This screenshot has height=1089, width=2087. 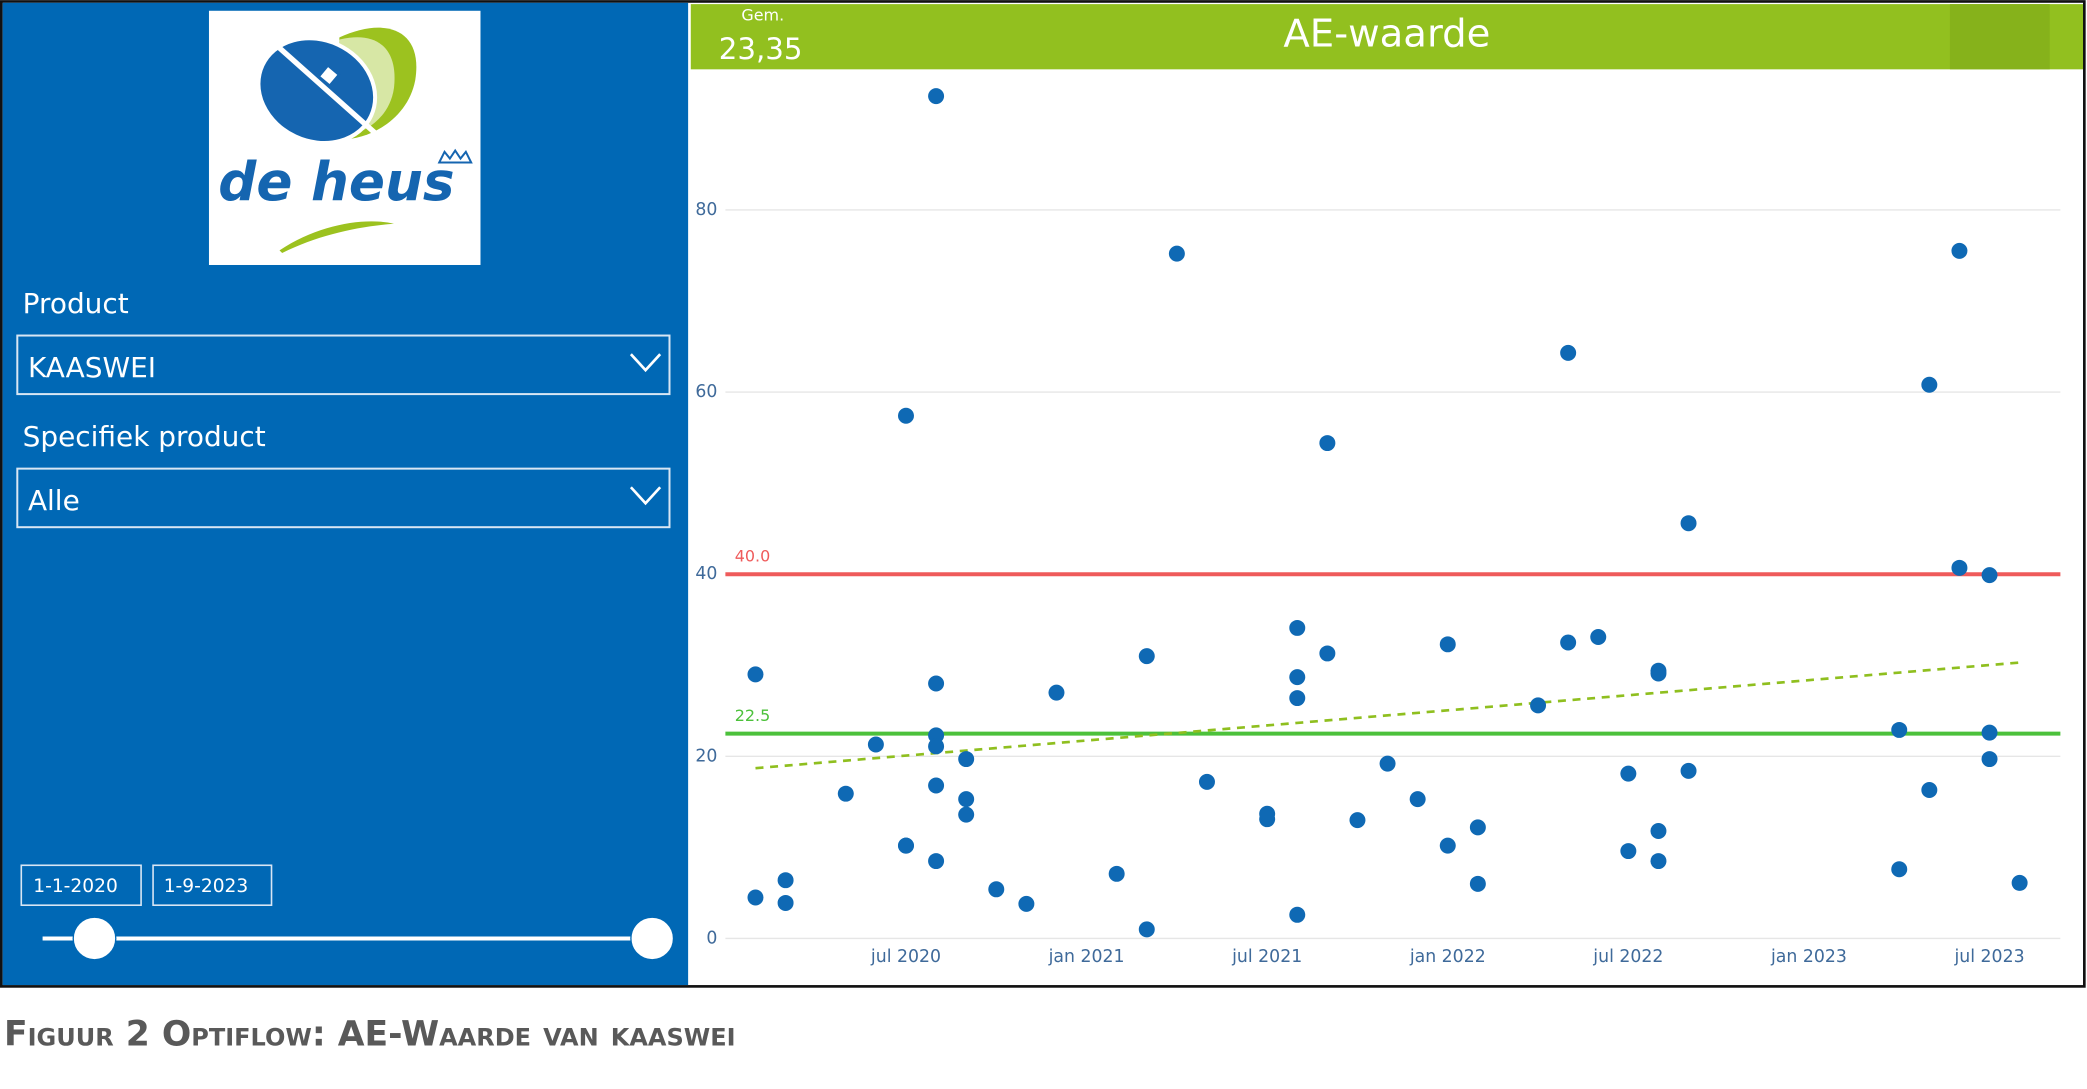 What do you see at coordinates (75, 886) in the screenshot?
I see `date-start: 1-1-2020` at bounding box center [75, 886].